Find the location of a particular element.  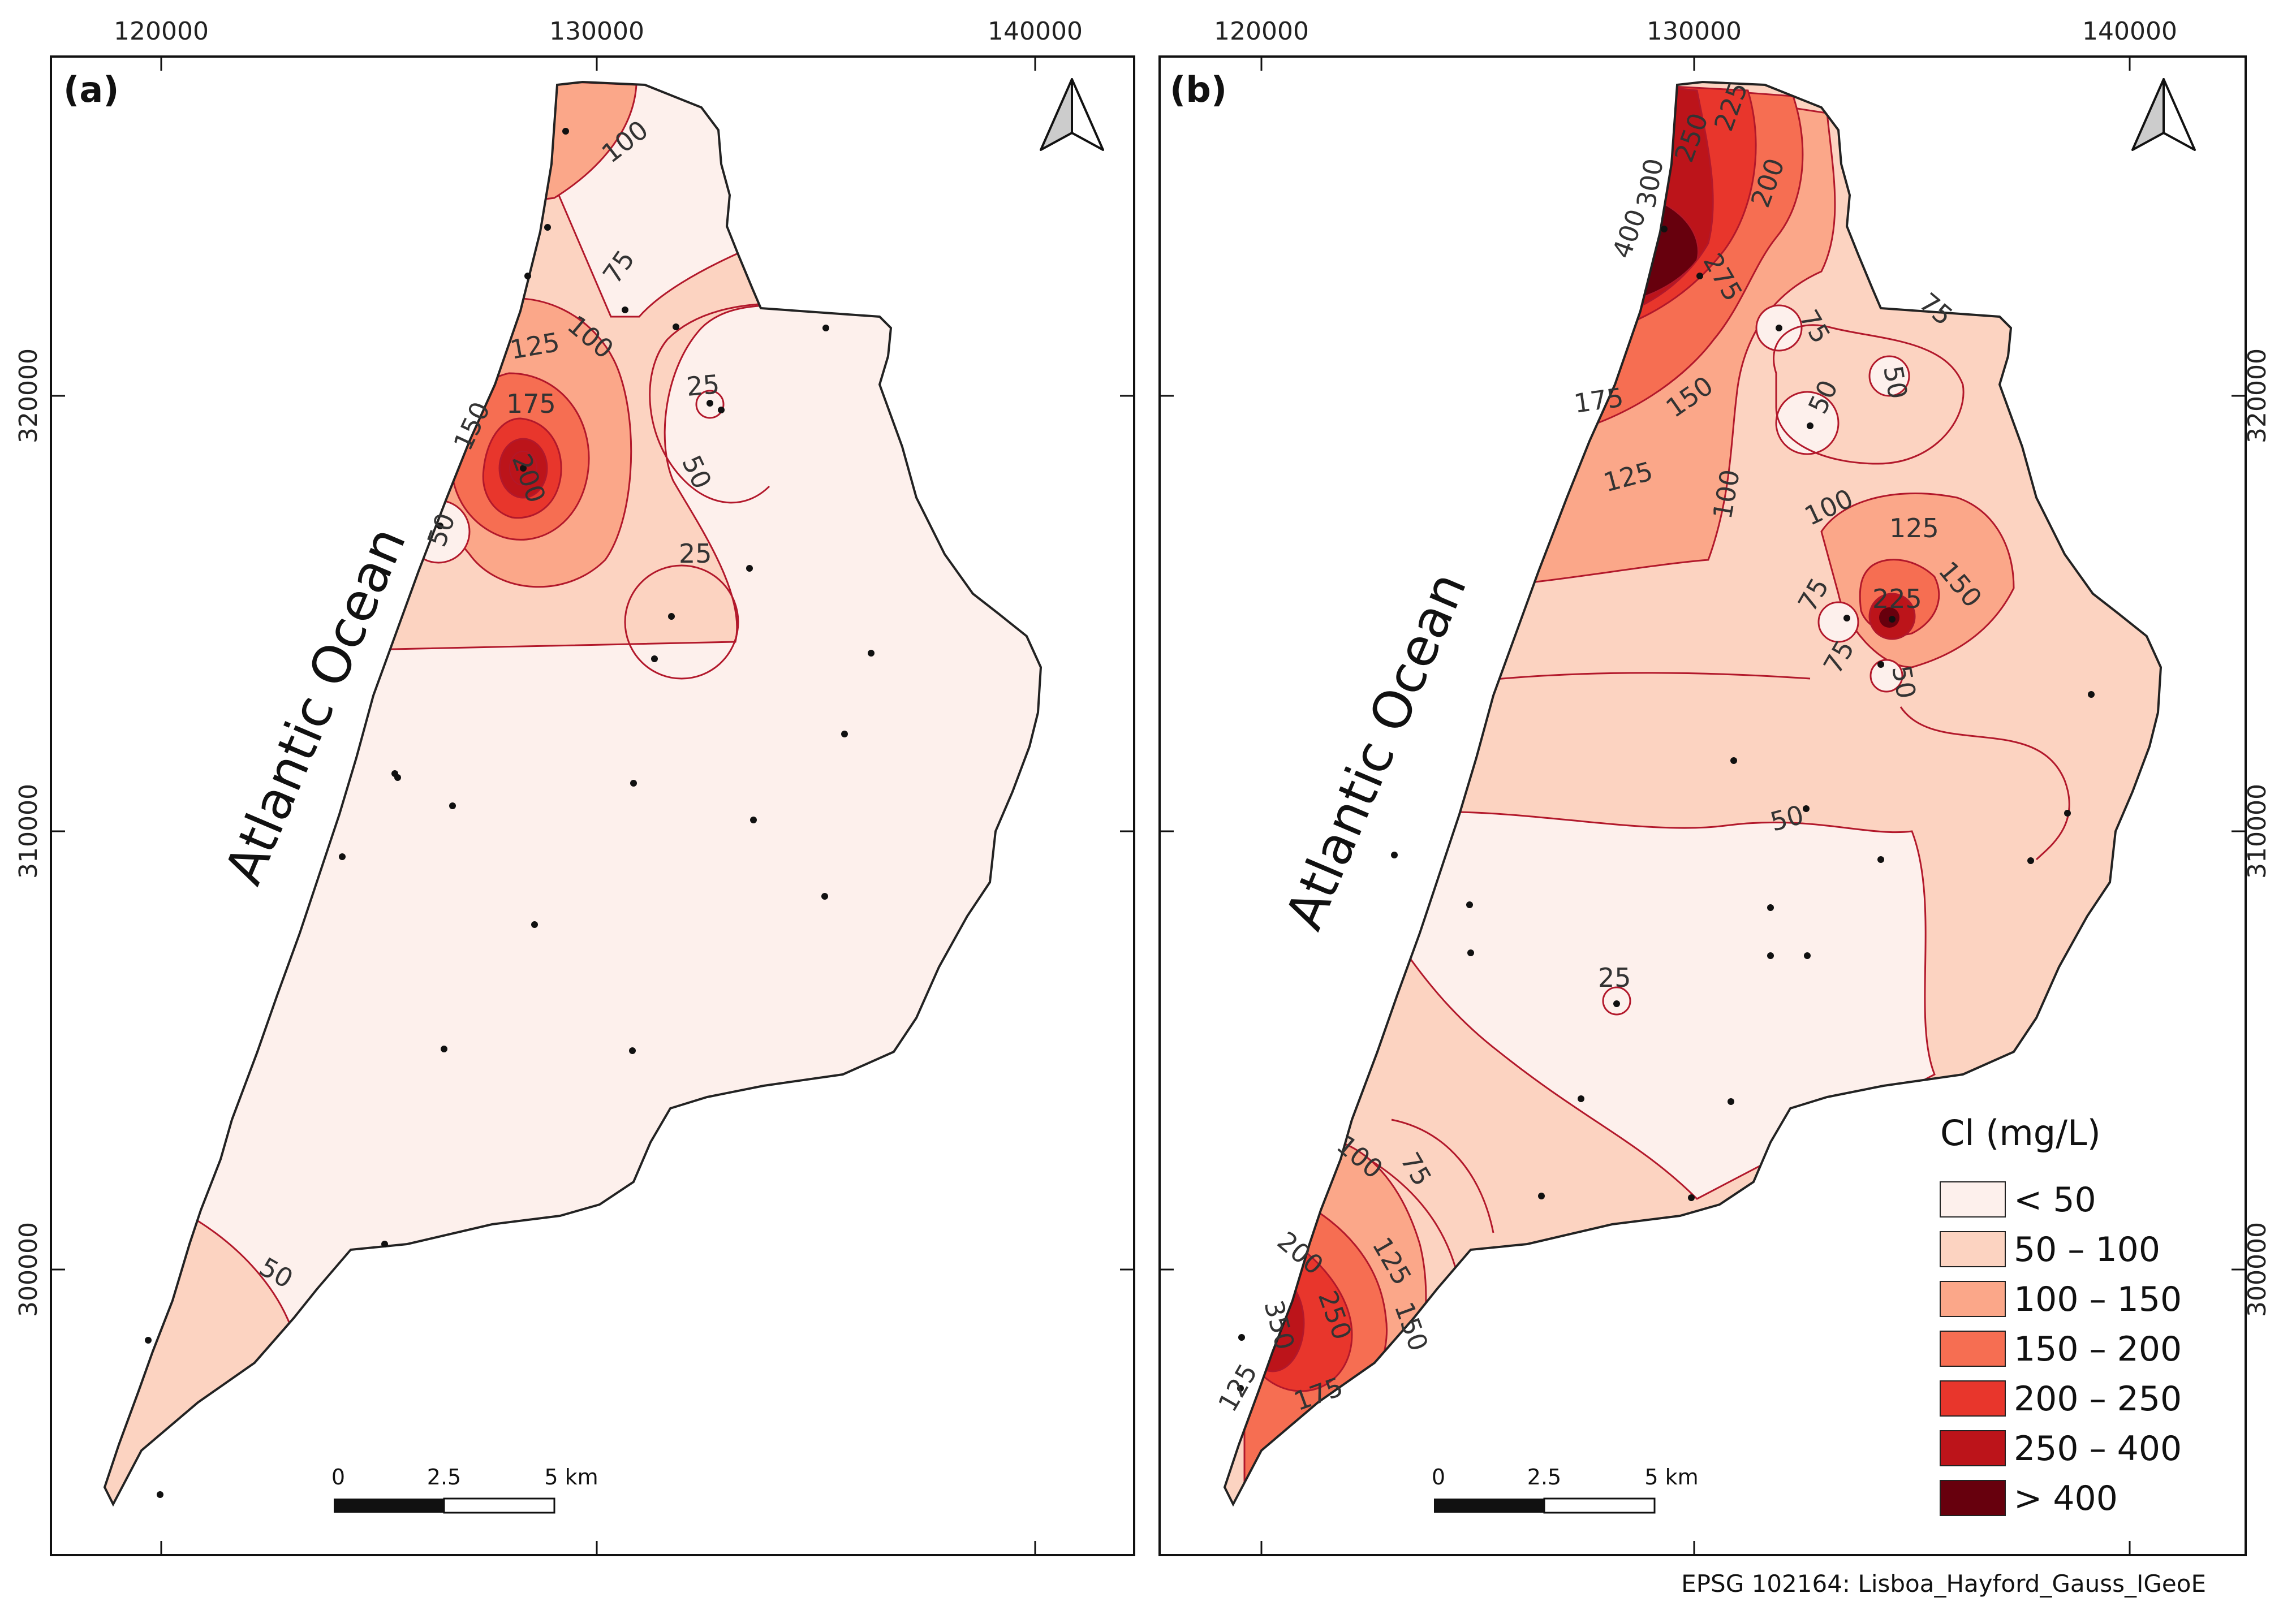

mid-contour is located at coordinates (1869, 394).